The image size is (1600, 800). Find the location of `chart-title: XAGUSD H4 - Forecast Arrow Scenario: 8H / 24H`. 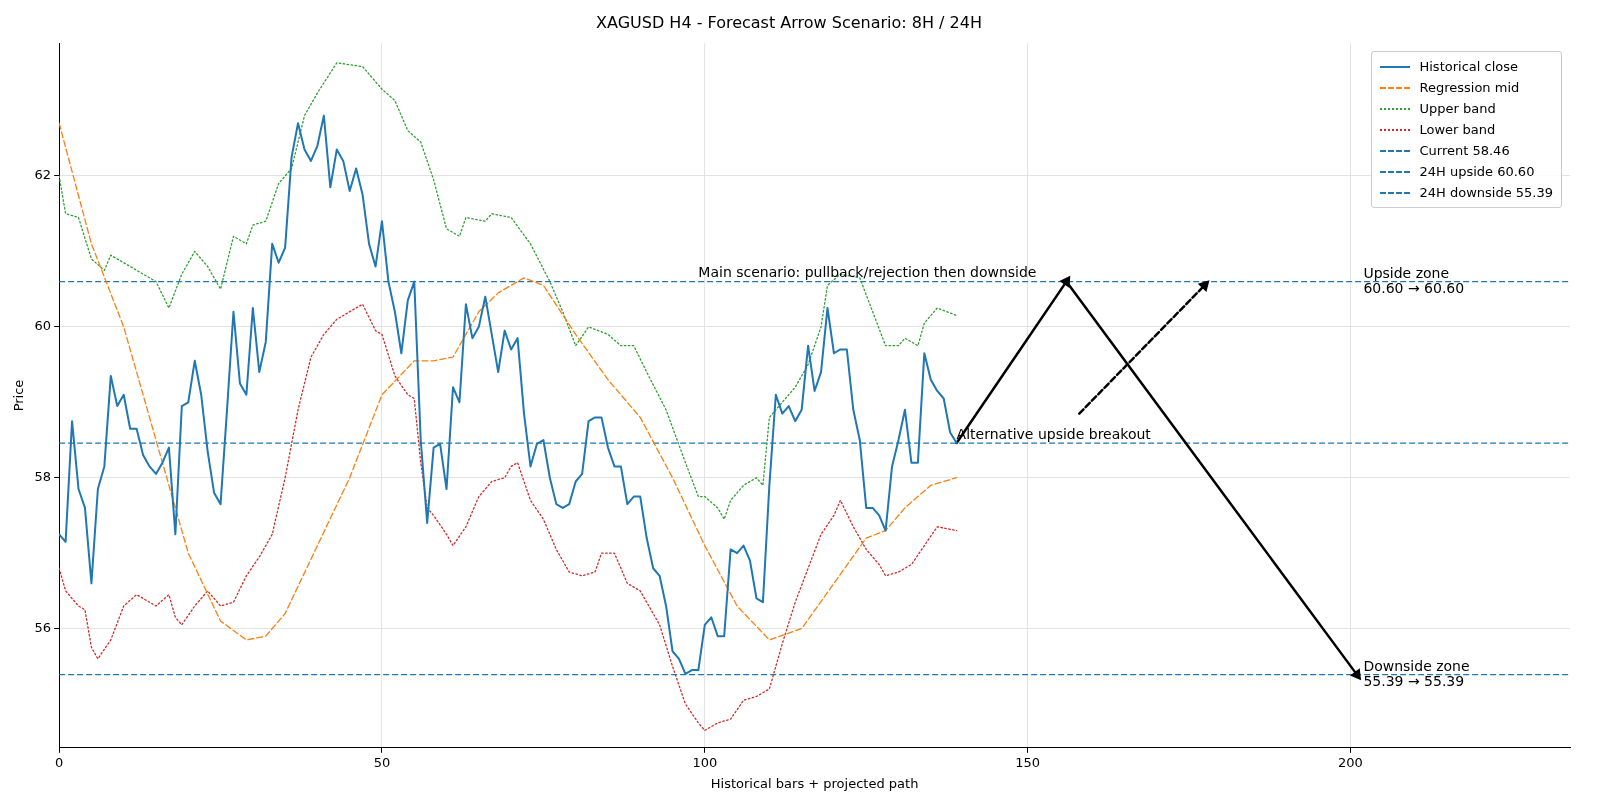

chart-title: XAGUSD H4 - Forecast Arrow Scenario: 8H / 24H is located at coordinates (789, 22).